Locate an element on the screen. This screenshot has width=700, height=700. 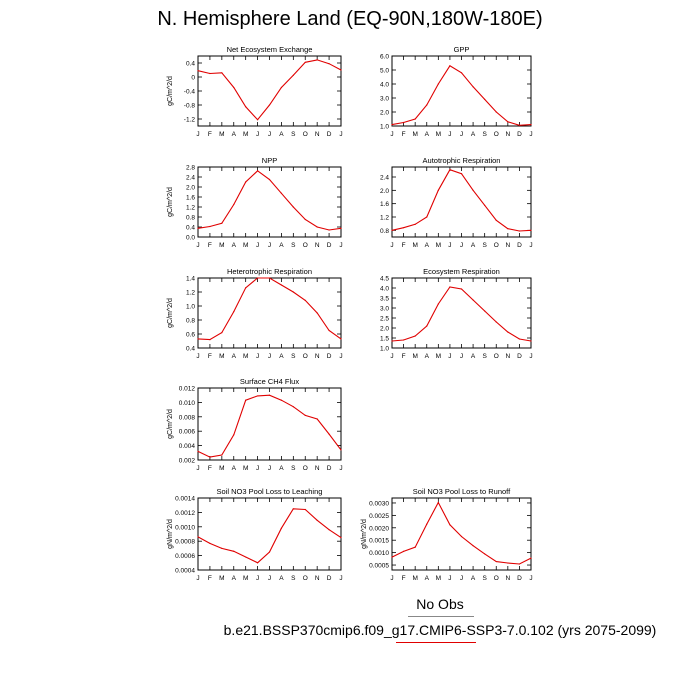
y-tick-label: 1.6 is located at coordinates (384, 204).